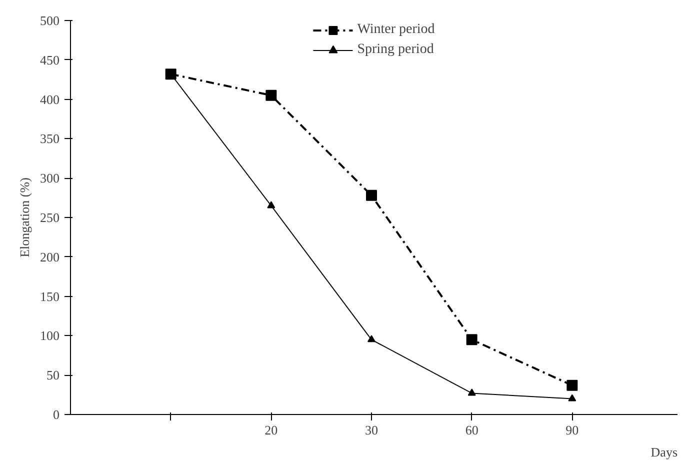 The height and width of the screenshot is (471, 691). I want to click on y-tick-label: 400, so click(50, 99).